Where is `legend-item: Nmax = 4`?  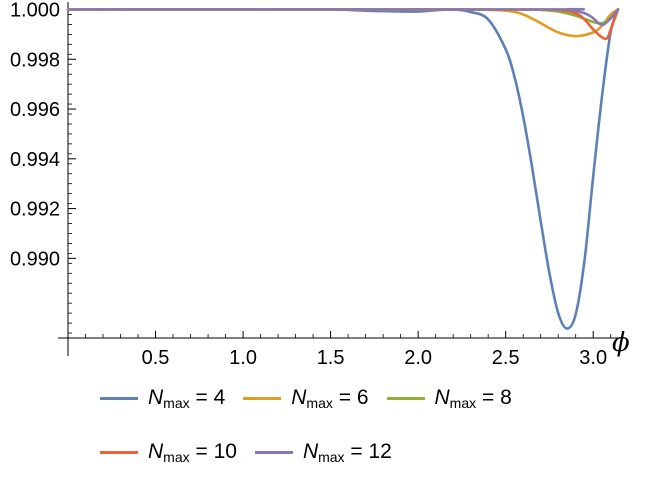
legend-item: Nmax = 4 is located at coordinates (163, 398).